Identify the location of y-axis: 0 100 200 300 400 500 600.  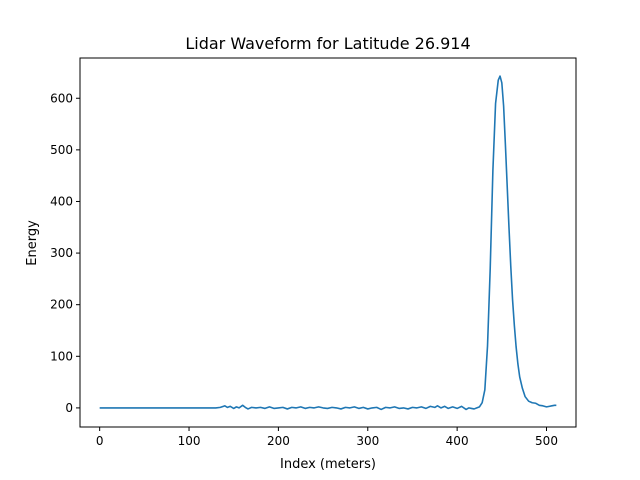
(65, 253).